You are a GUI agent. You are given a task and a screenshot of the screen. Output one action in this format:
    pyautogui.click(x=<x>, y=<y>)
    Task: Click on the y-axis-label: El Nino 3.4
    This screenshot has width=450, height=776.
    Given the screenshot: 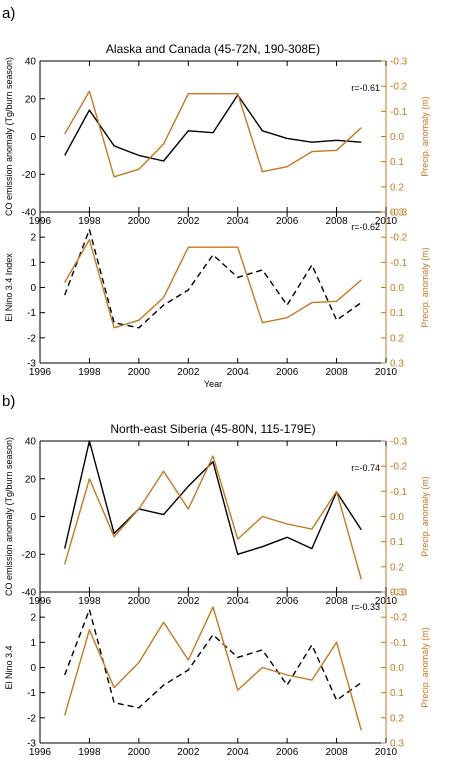 What is the action you would take?
    pyautogui.click(x=9, y=667)
    